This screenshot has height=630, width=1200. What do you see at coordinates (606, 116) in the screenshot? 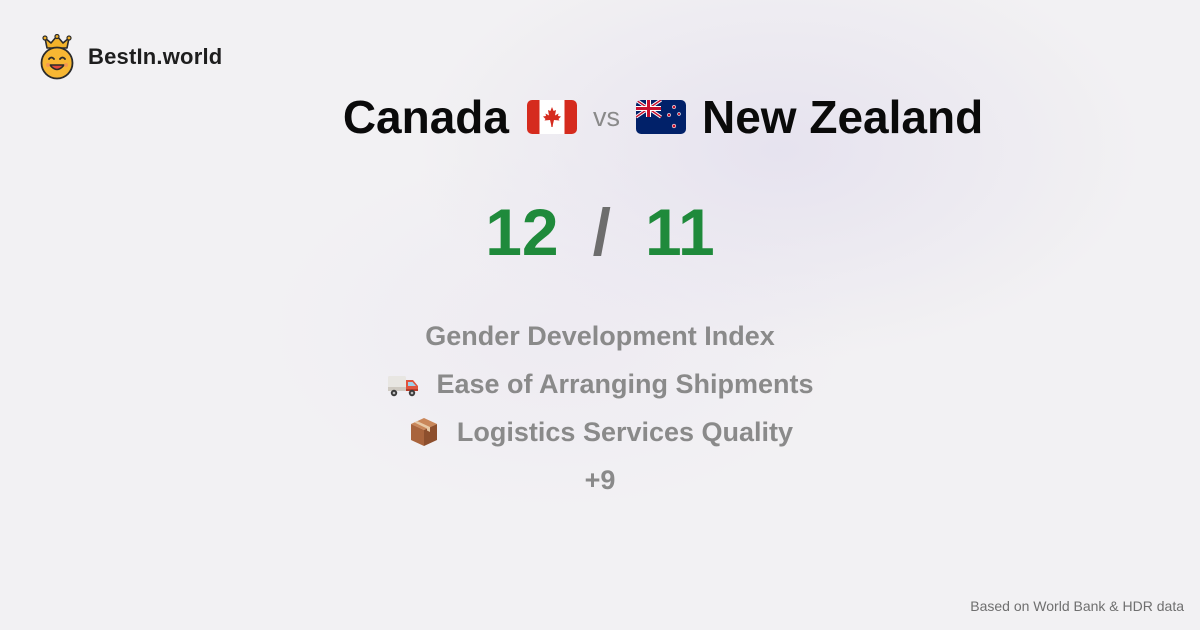
I see `vs-label: vs` at bounding box center [606, 116].